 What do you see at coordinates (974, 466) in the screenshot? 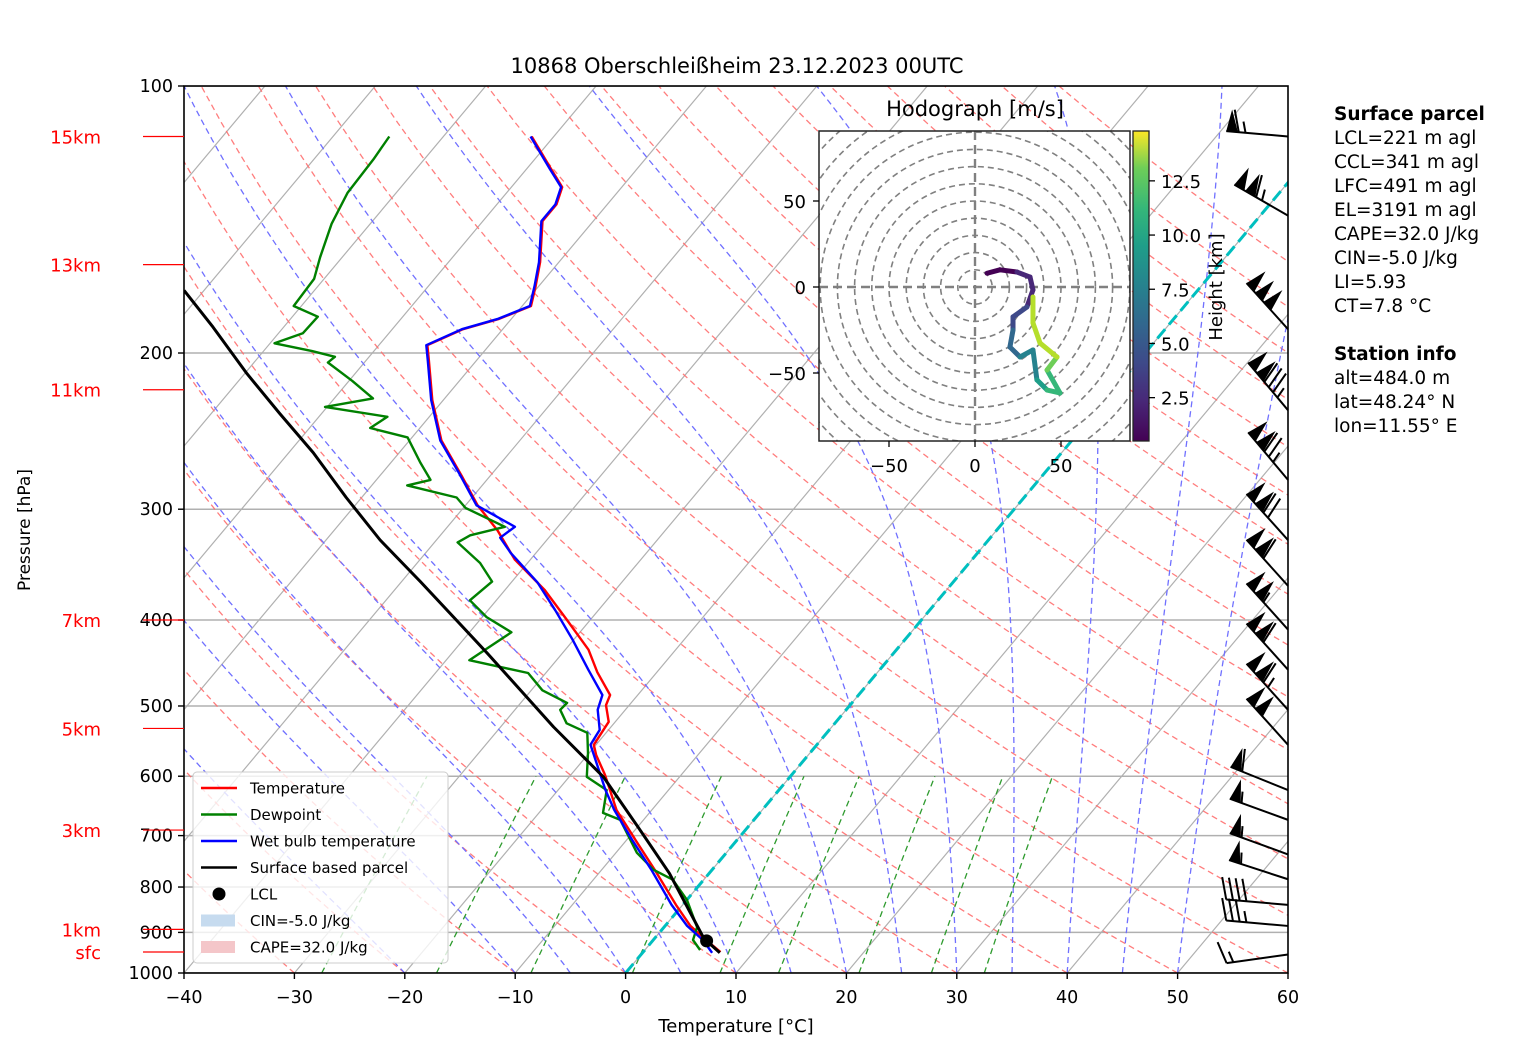
I see `hodograph-x-tick-label: 0` at bounding box center [974, 466].